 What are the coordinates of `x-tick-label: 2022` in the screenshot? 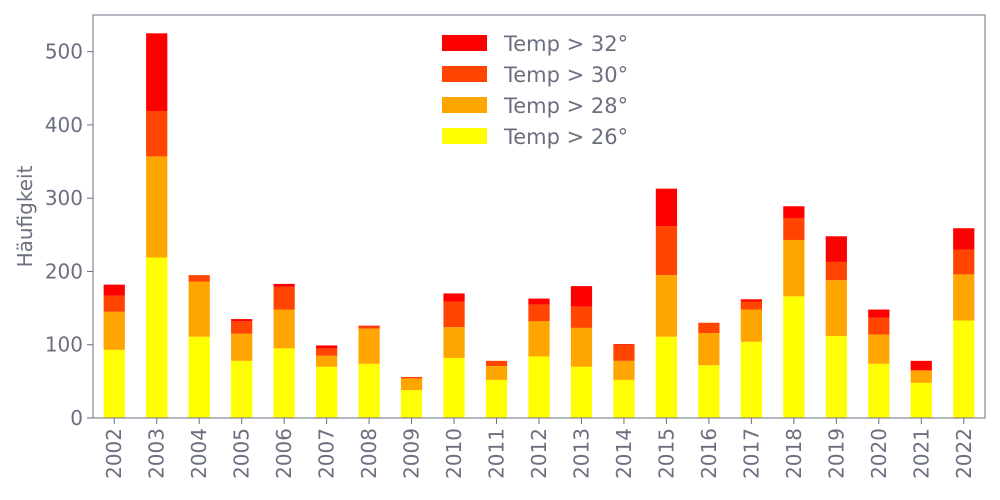 It's located at (964, 453).